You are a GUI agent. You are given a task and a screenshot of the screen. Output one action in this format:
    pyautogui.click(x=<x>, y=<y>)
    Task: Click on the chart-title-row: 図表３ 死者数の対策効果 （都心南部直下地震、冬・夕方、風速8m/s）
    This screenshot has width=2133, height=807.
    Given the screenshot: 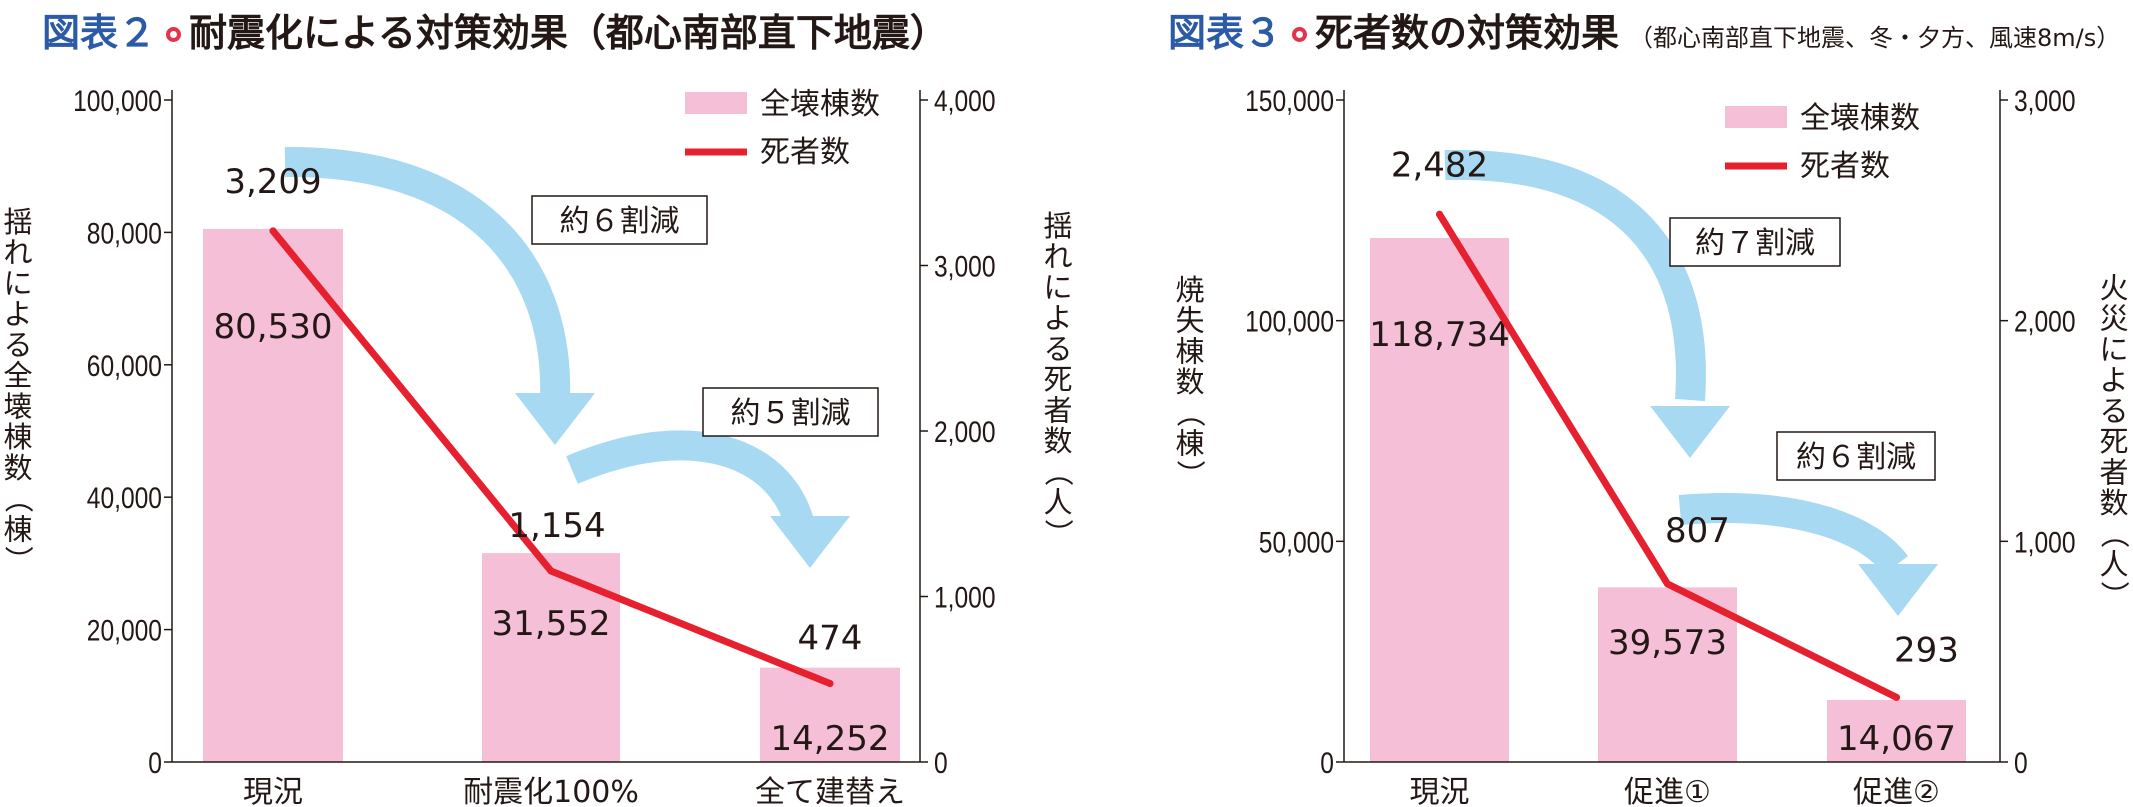 What is the action you would take?
    pyautogui.click(x=1644, y=30)
    